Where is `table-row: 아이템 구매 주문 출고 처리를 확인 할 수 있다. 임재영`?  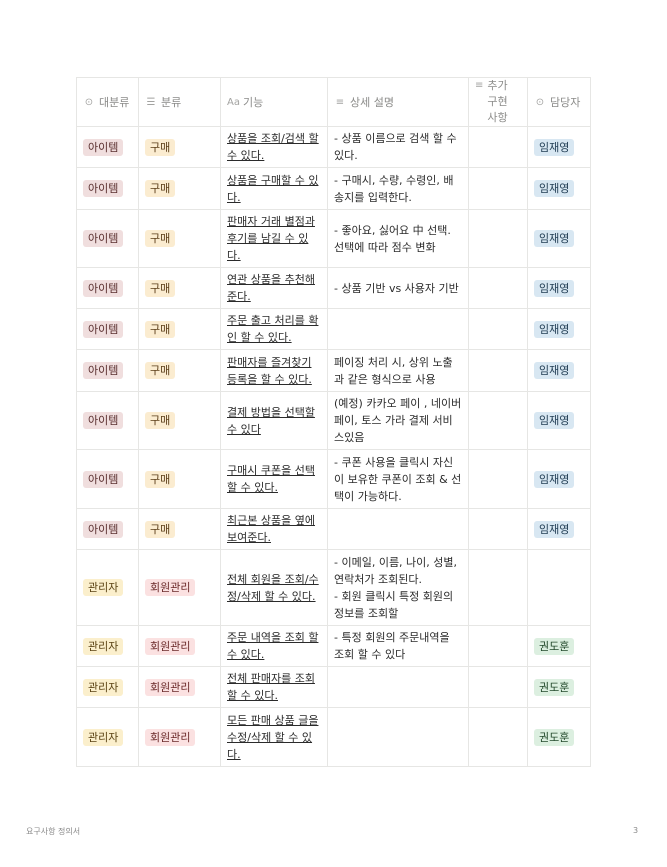 table-row: 아이템 구매 주문 출고 처리를 확인 할 수 있다. 임재영 is located at coordinates (333, 329).